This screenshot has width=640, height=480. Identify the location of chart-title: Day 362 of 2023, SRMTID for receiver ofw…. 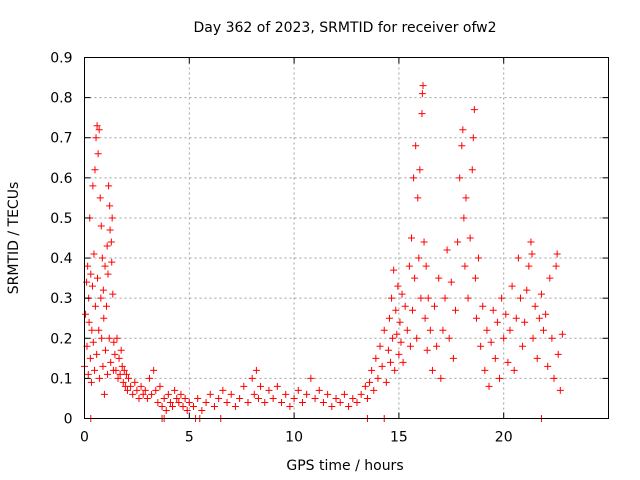
(344, 28).